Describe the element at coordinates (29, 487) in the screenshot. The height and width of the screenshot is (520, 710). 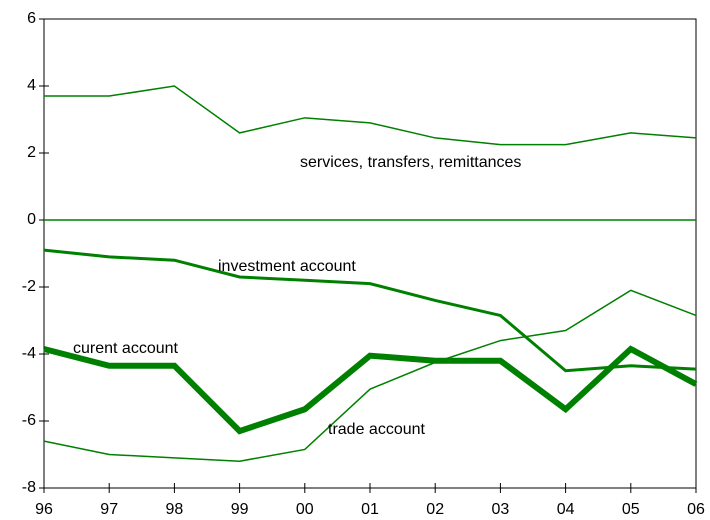
I see `y-tick-label: -8` at that location.